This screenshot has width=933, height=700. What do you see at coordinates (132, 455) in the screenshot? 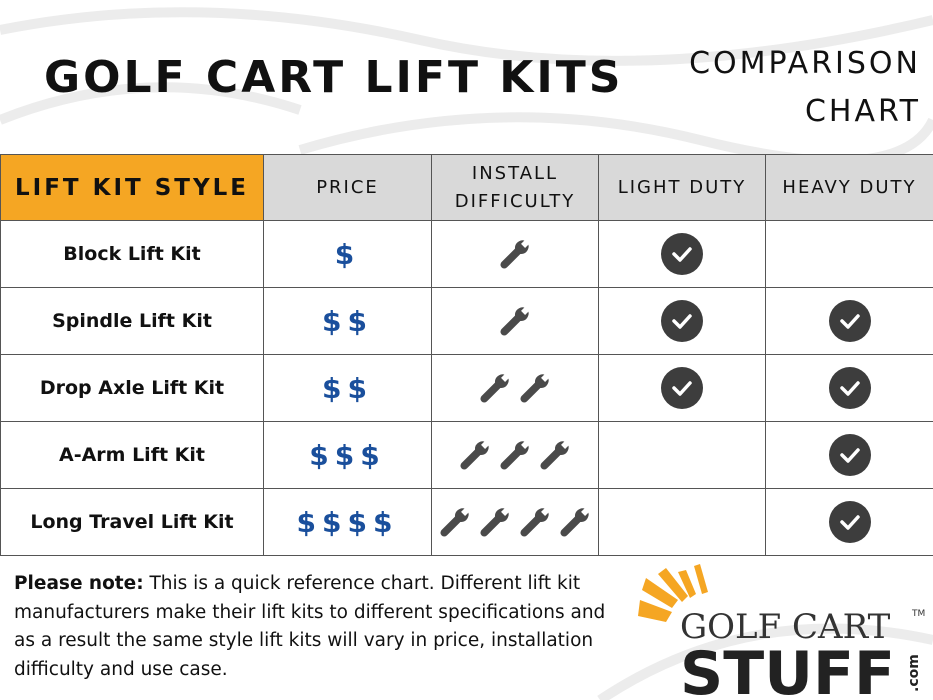
I see `kit-name: A-Arm Lift Kit` at bounding box center [132, 455].